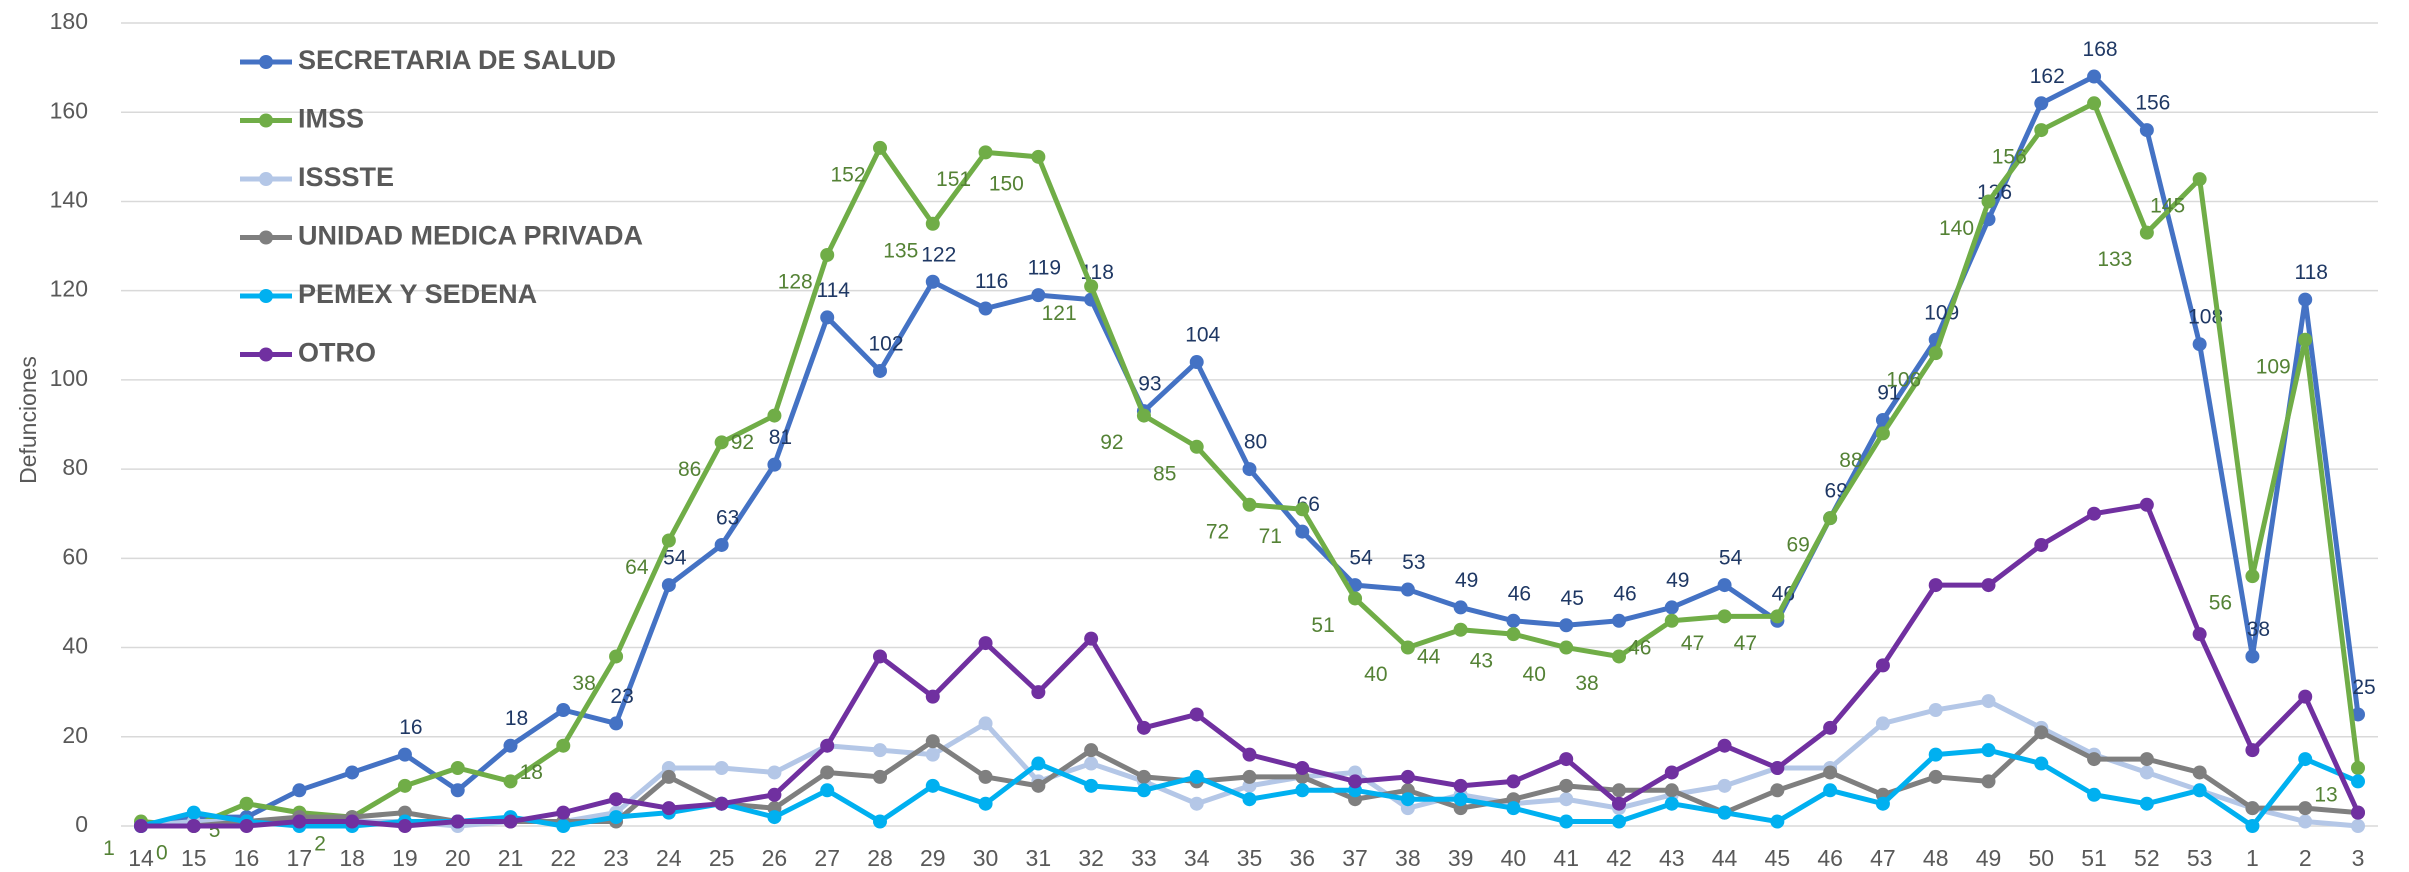 This screenshot has width=2409, height=872. Describe the element at coordinates (900, 250) in the screenshot. I see `data-label: 135` at that location.